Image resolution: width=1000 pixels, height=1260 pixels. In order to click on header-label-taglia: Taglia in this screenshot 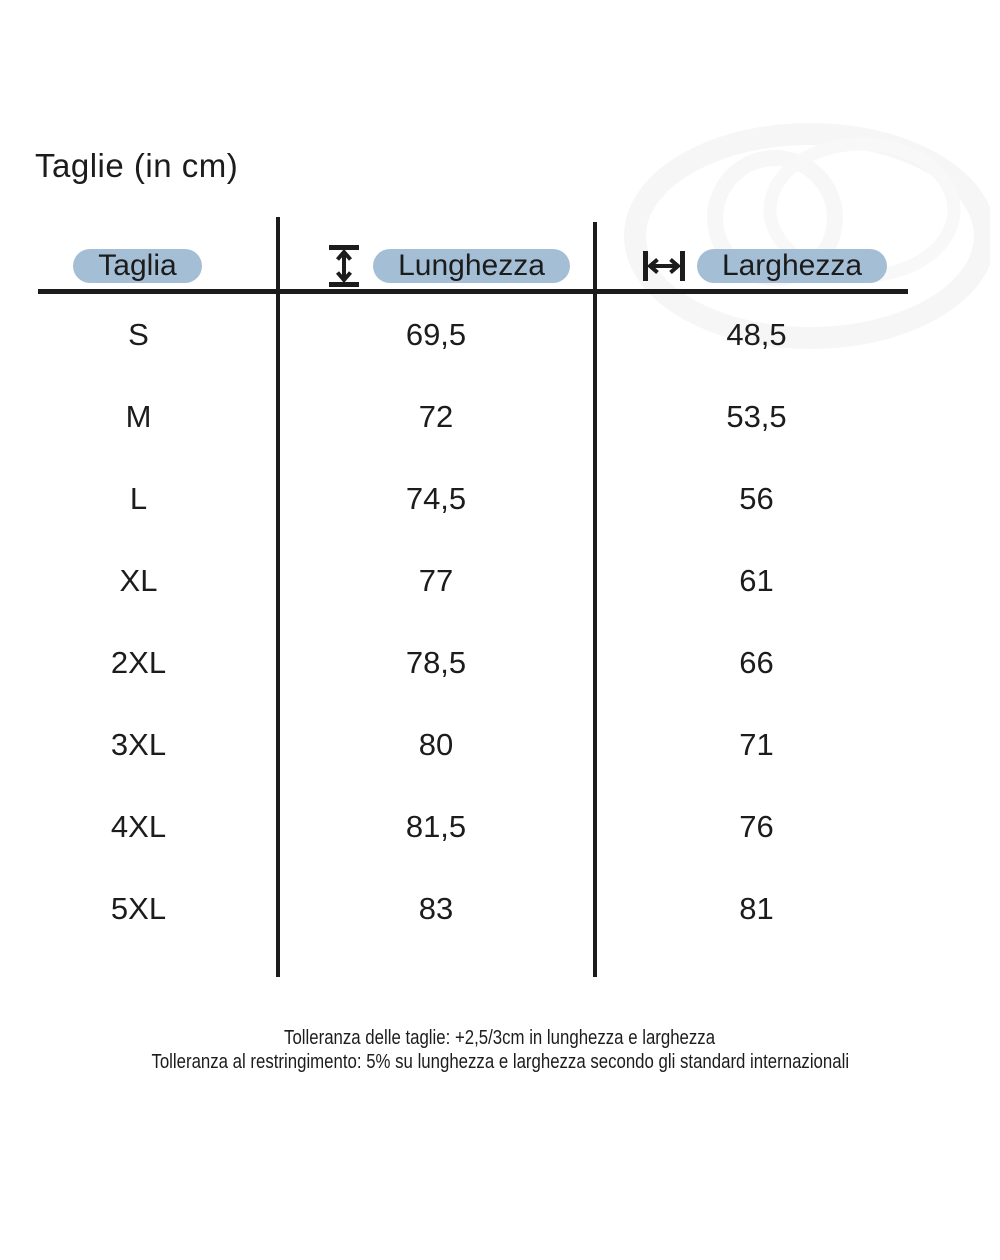, I will do `click(138, 266)`.